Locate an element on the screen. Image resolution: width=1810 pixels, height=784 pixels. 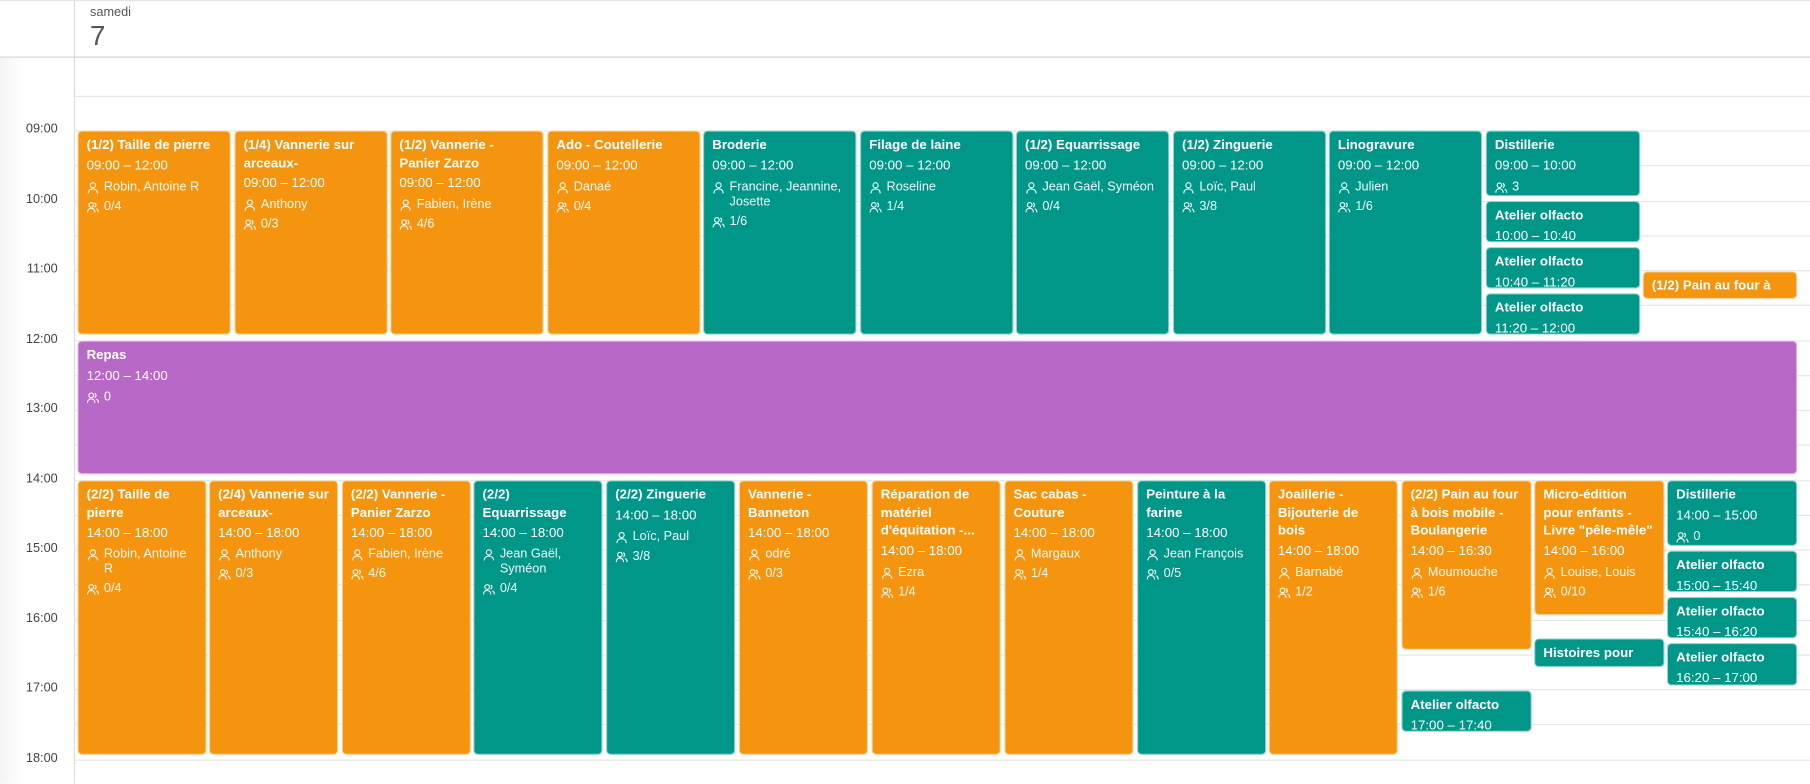
event: Filage de laine 09:00 – 12:00 Roseline 1/4 is located at coordinates (936, 232).